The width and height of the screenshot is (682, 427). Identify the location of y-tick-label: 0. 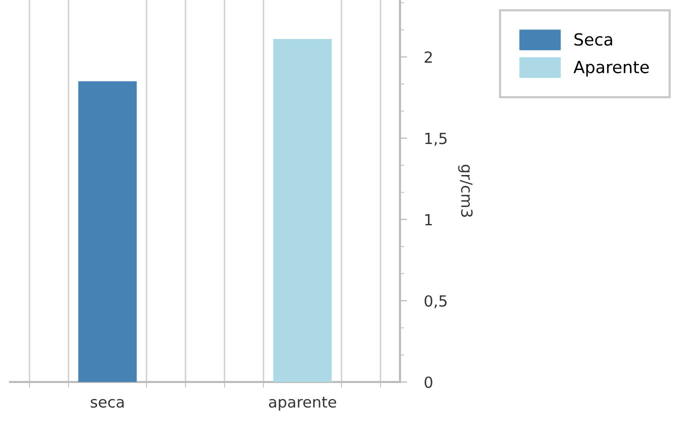
(428, 382).